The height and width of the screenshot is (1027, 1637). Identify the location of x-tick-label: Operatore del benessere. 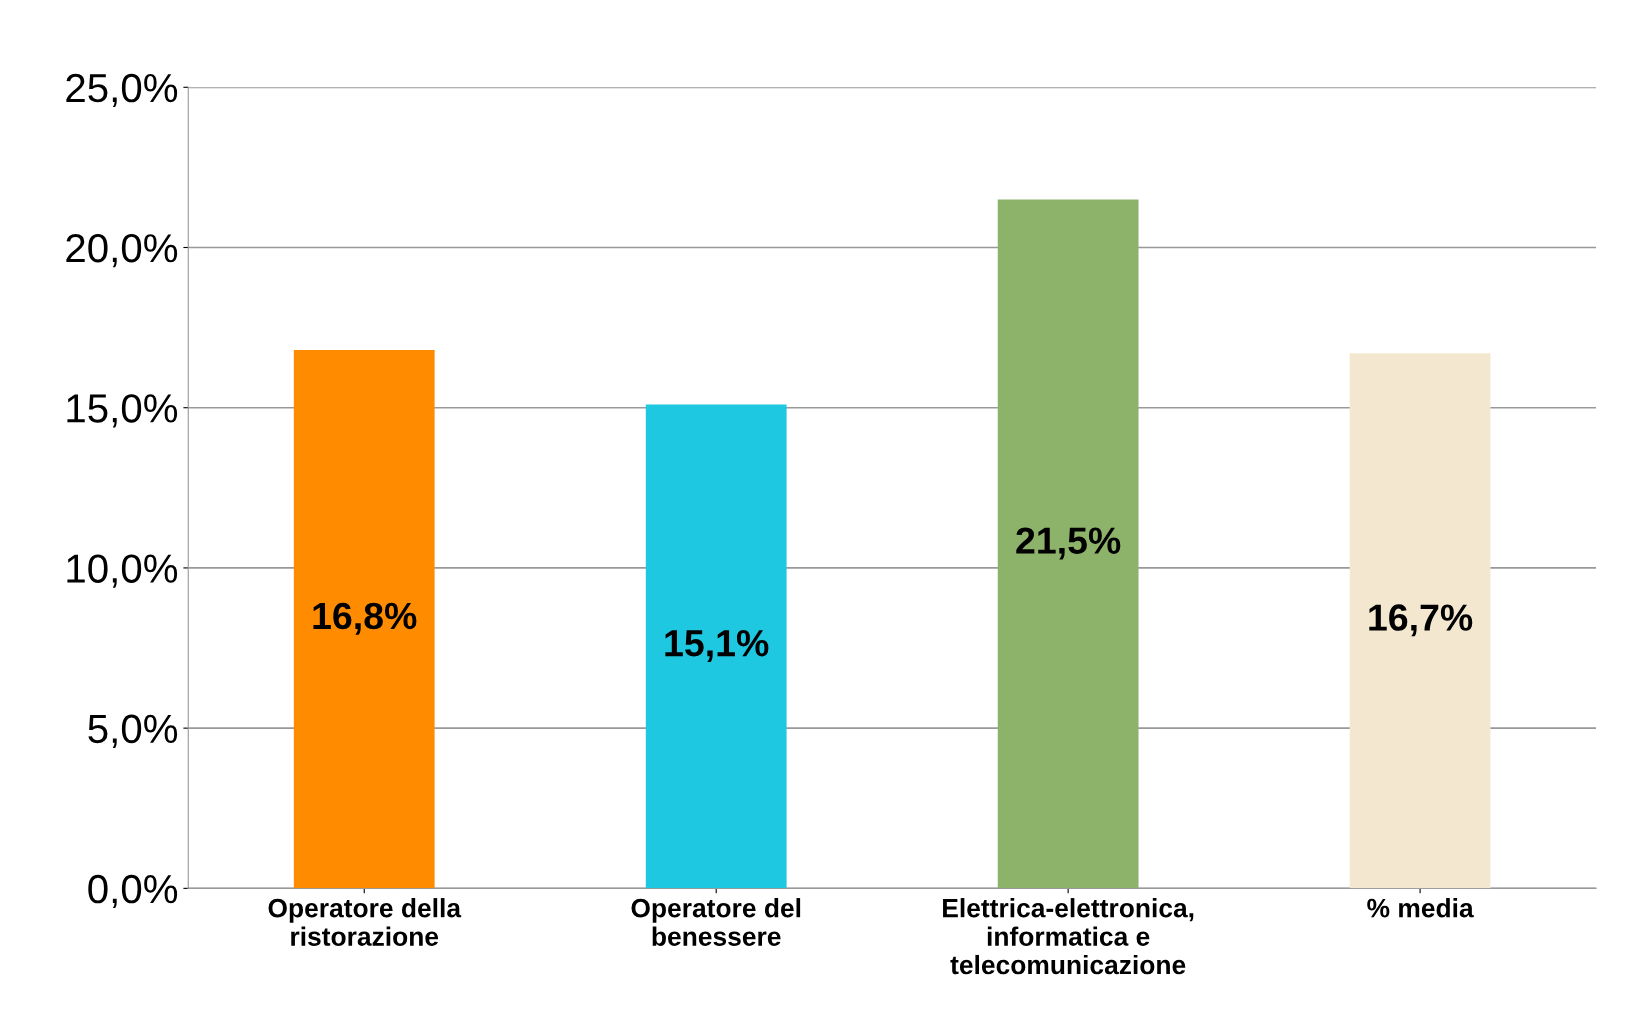
(716, 922).